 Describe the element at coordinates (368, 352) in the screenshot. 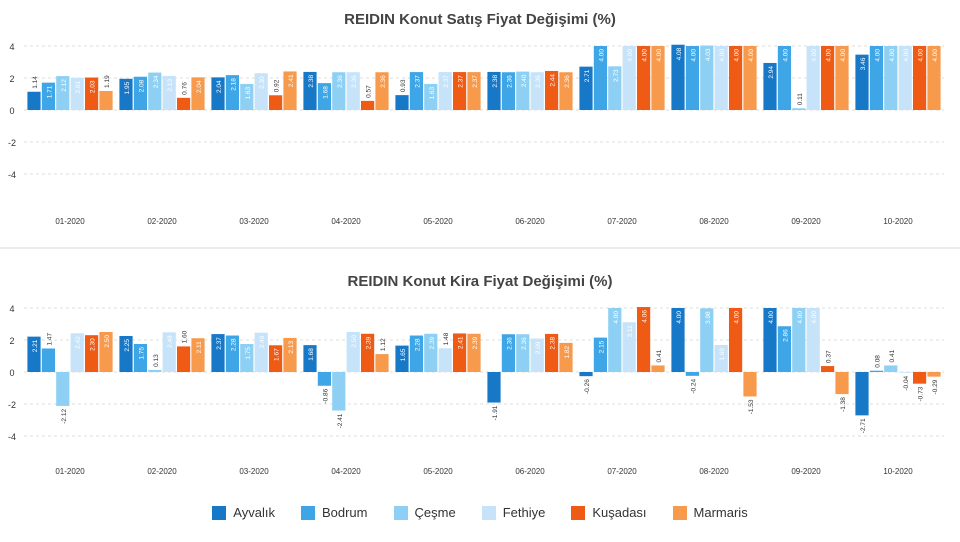

I see `bar-kusadasi-04-2020` at that location.